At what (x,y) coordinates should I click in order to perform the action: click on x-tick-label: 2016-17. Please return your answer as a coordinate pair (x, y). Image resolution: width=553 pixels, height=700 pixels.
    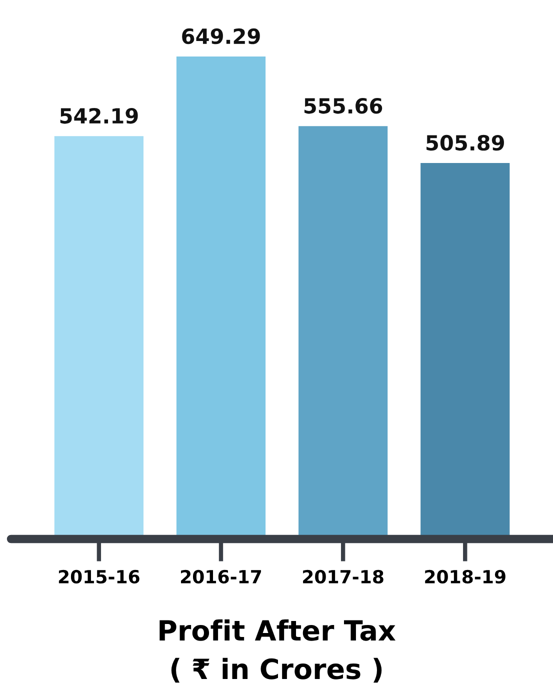
    Looking at the image, I should click on (220, 577).